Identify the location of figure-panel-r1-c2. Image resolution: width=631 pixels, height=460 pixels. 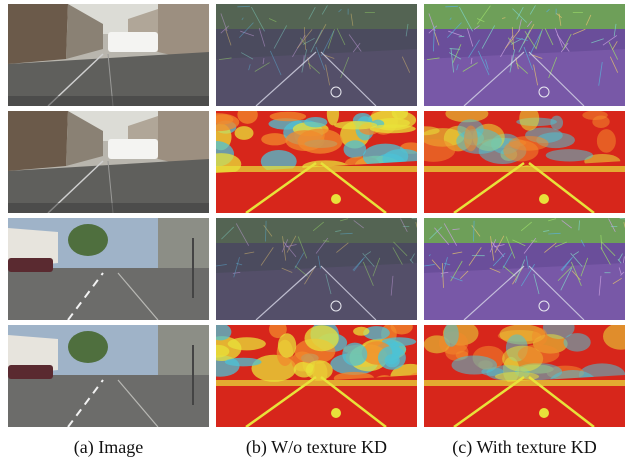
(316, 55).